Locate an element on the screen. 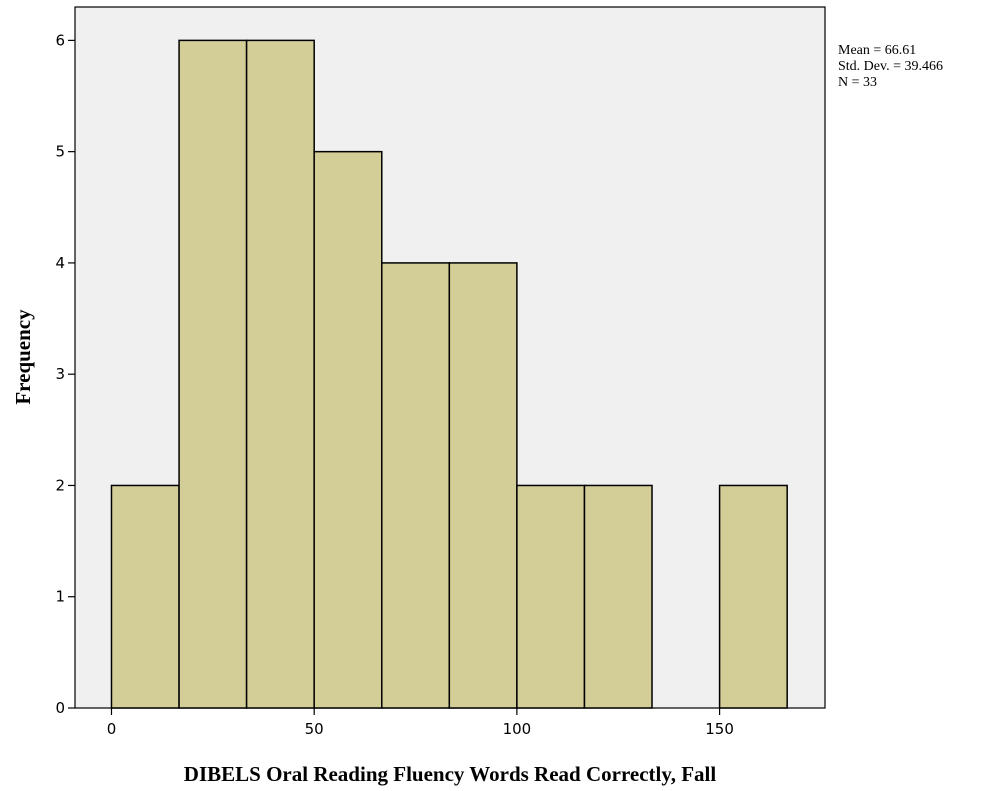  y-tick-label: 3 is located at coordinates (60, 374).